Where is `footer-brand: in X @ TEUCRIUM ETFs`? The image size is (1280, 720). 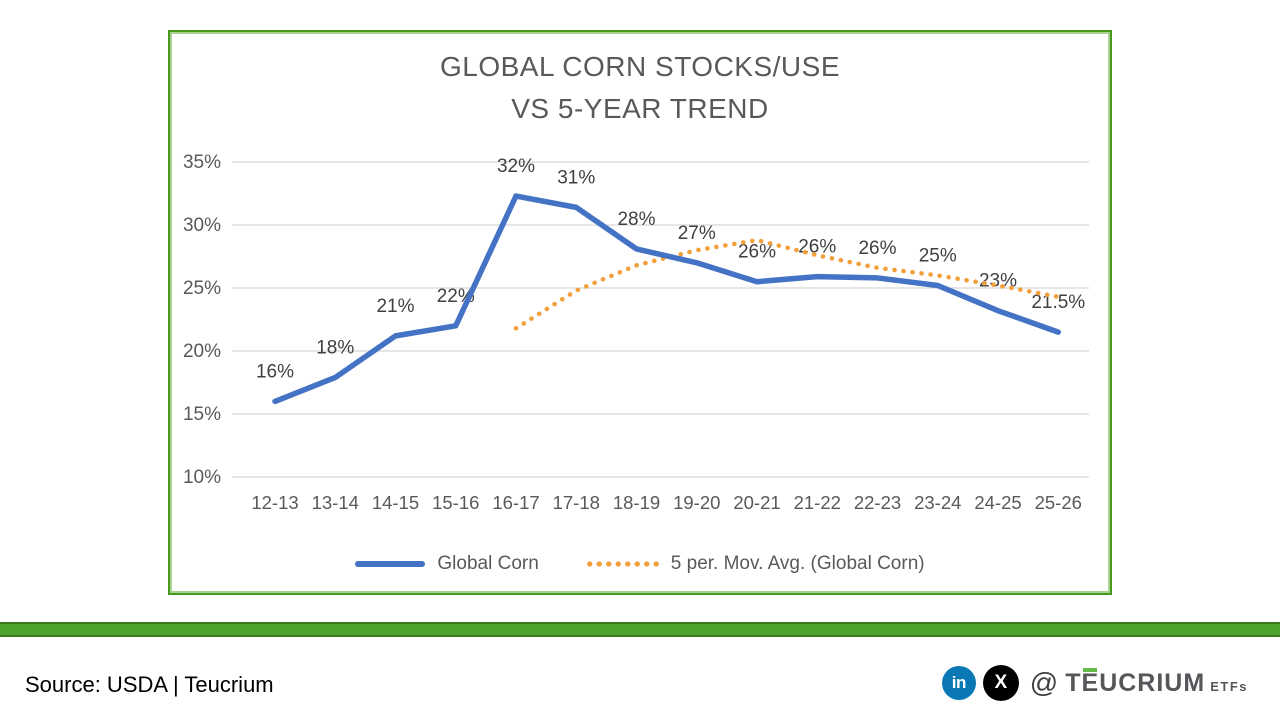
footer-brand: in X @ TEUCRIUM ETFs is located at coordinates (1094, 683).